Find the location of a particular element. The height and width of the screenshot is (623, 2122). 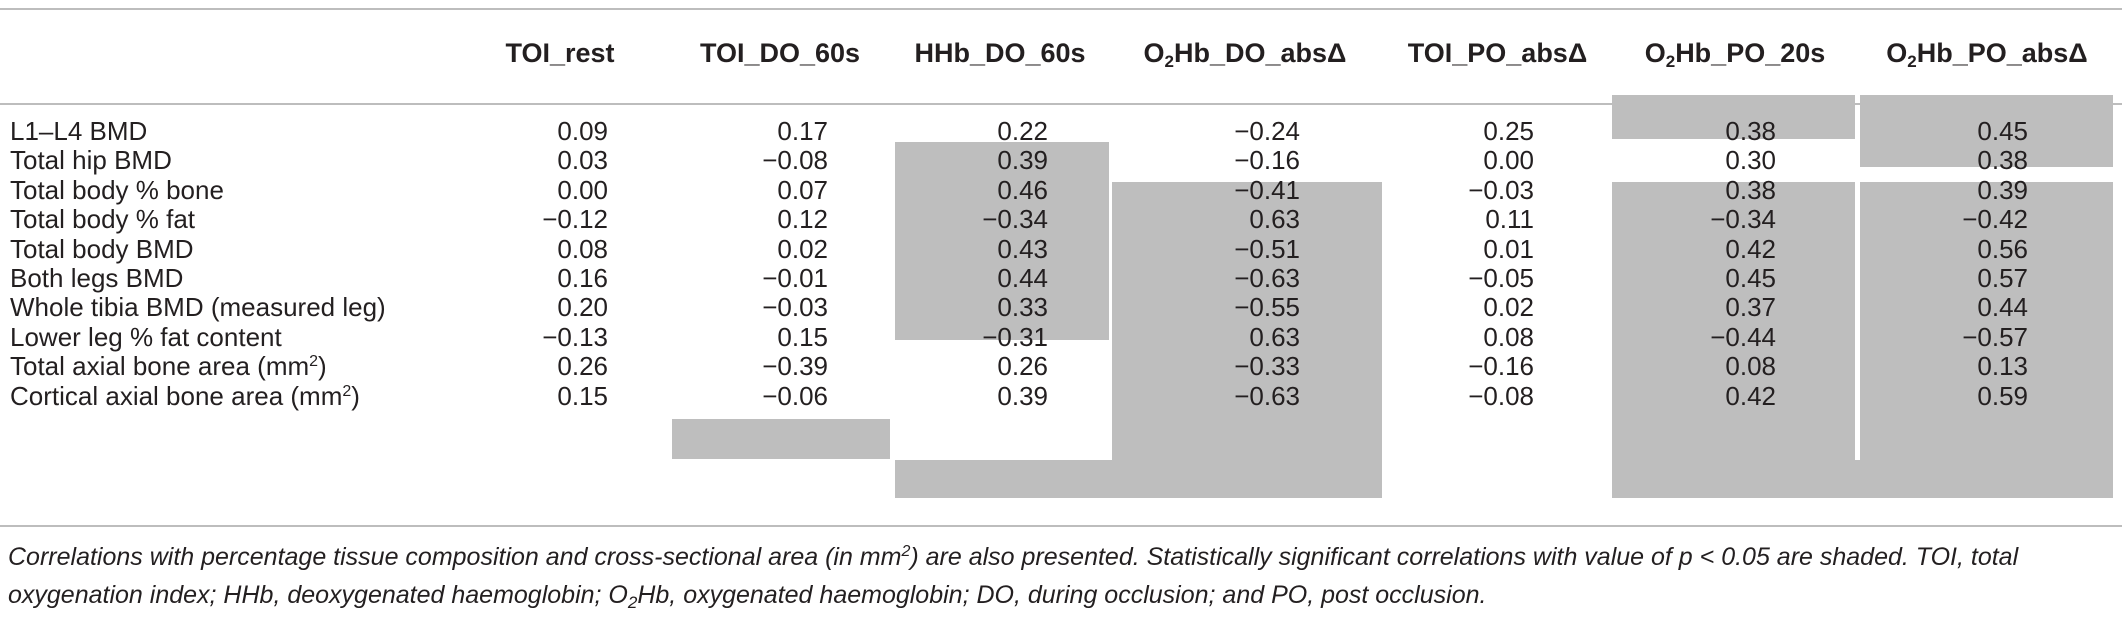

table-cell: 0.16 is located at coordinates (582, 278).